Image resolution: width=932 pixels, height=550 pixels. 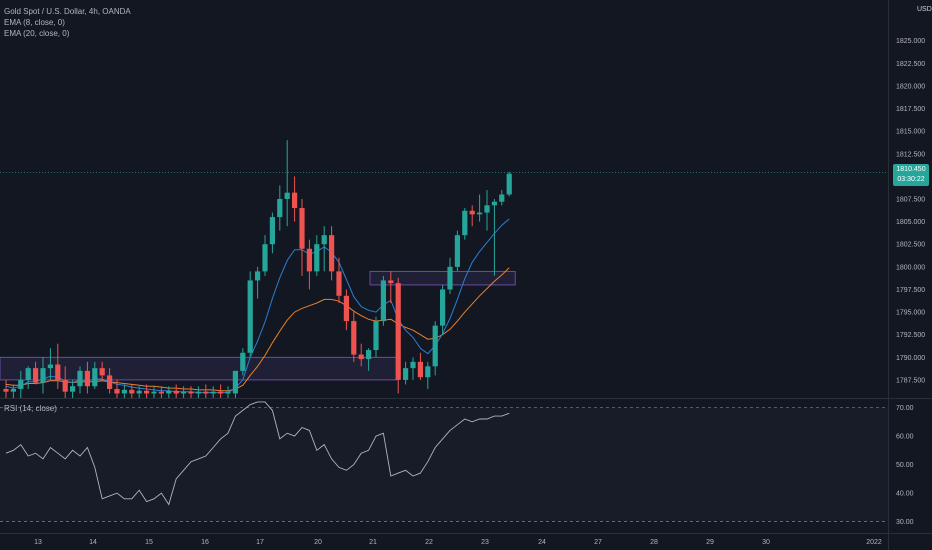 What do you see at coordinates (911, 175) in the screenshot?
I see `last-price-badge: 1810.450 03:30:22` at bounding box center [911, 175].